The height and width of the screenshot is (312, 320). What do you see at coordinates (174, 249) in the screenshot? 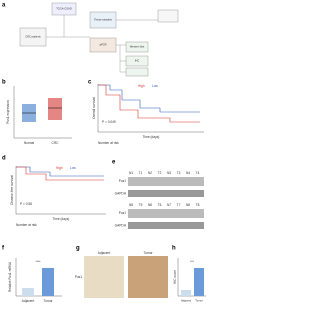
I see `panel-label: h` at bounding box center [174, 249].